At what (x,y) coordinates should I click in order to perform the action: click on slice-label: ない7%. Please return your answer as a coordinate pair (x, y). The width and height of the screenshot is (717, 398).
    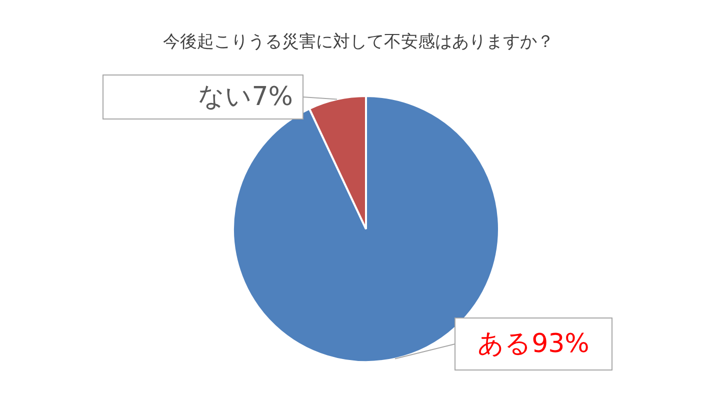
    Looking at the image, I should click on (245, 97).